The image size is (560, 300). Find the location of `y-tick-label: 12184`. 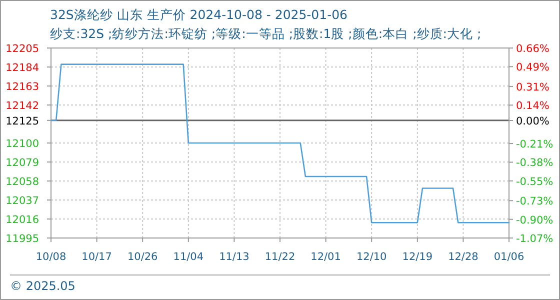

y-tick-label: 12184 is located at coordinates (23, 68).